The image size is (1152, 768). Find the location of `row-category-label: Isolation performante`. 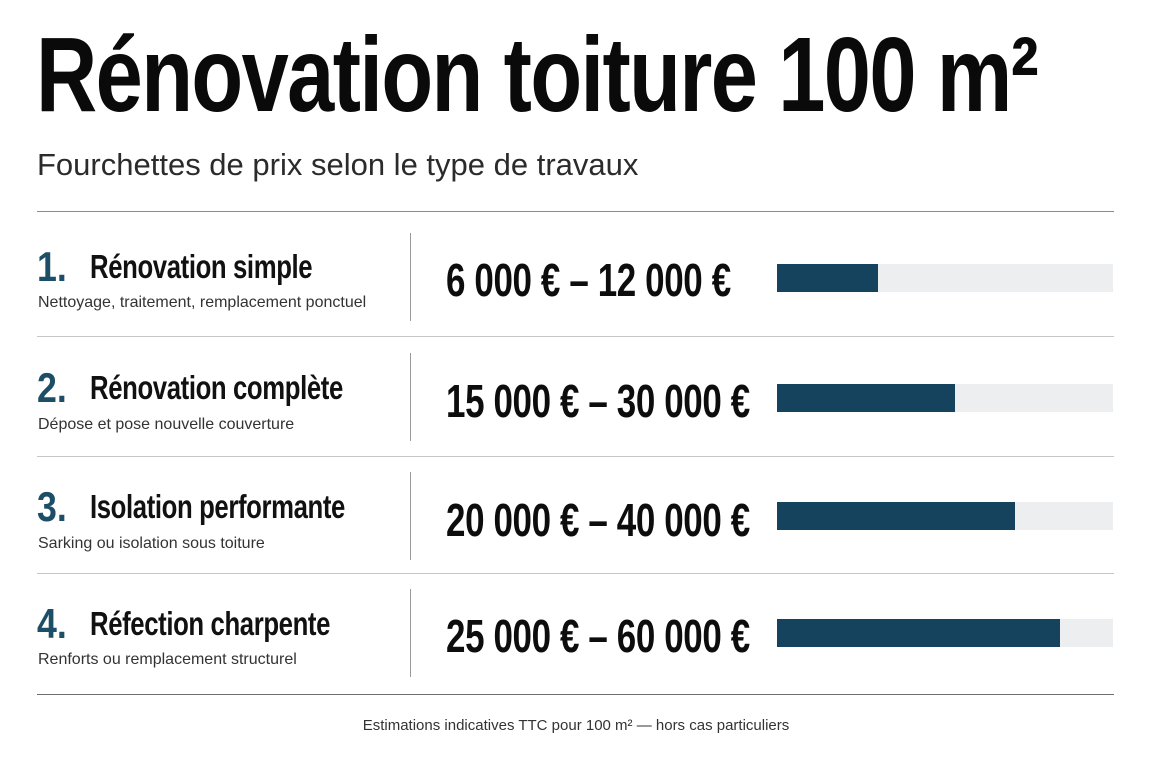

row-category-label: Isolation performante is located at coordinates (217, 506).